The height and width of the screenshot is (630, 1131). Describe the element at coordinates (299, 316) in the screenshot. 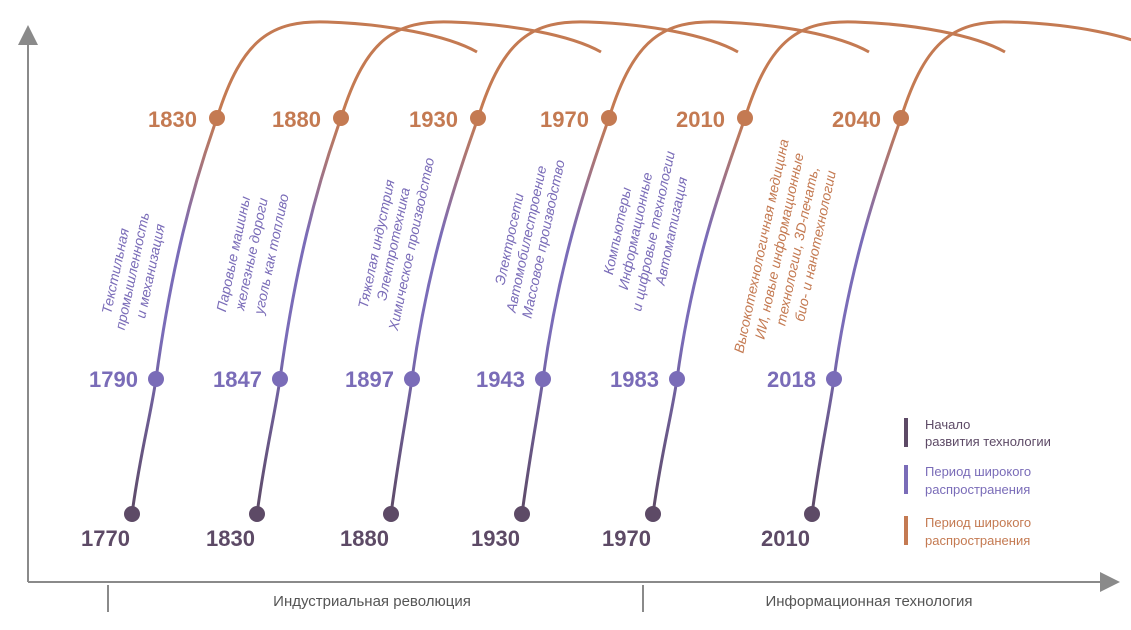

I see `wave-2-rise-curve` at that location.